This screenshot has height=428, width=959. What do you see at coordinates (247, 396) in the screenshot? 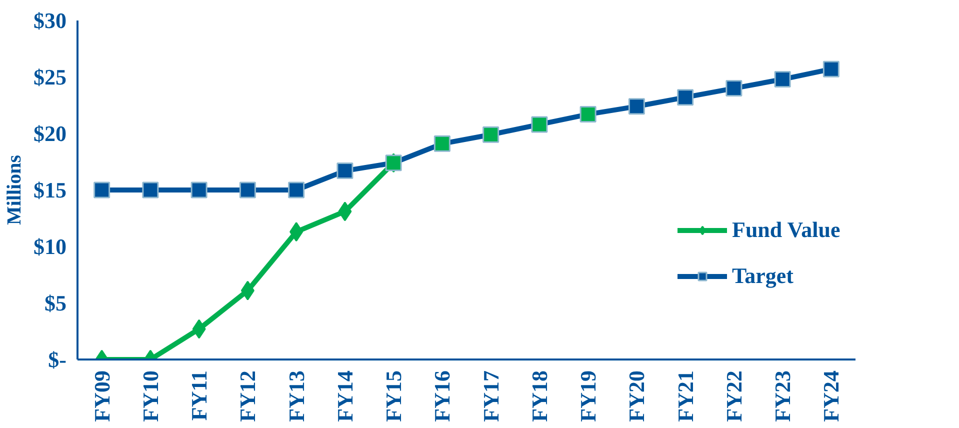
I see `x-tick-label: FY12` at bounding box center [247, 396].